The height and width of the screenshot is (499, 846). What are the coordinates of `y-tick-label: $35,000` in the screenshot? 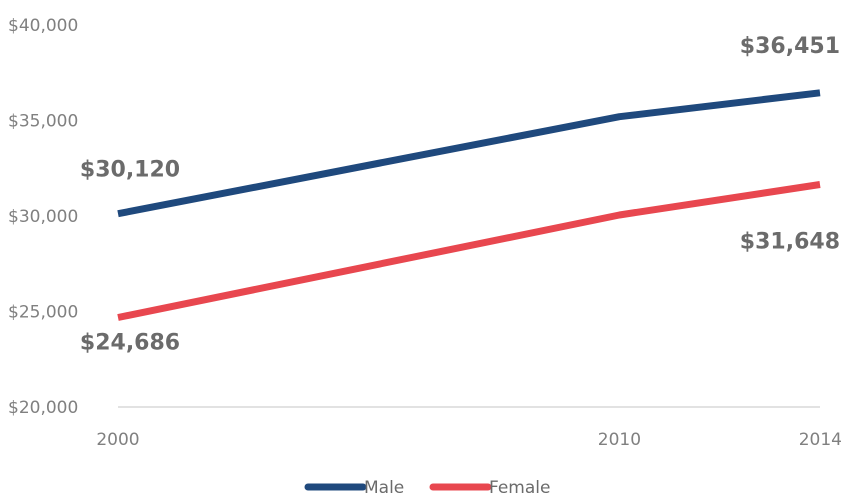 It's located at (43, 122).